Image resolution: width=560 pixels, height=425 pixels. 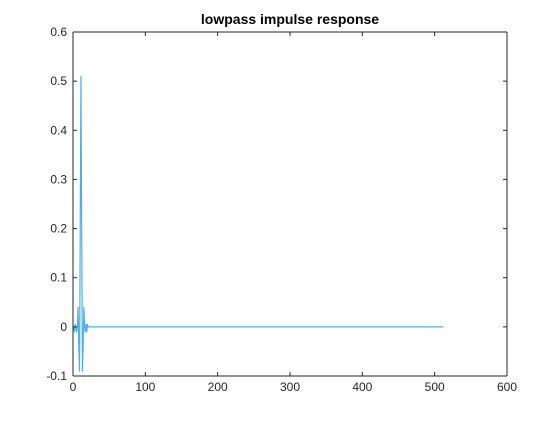 What do you see at coordinates (58, 130) in the screenshot?
I see `y-tick-label: 0.4` at bounding box center [58, 130].